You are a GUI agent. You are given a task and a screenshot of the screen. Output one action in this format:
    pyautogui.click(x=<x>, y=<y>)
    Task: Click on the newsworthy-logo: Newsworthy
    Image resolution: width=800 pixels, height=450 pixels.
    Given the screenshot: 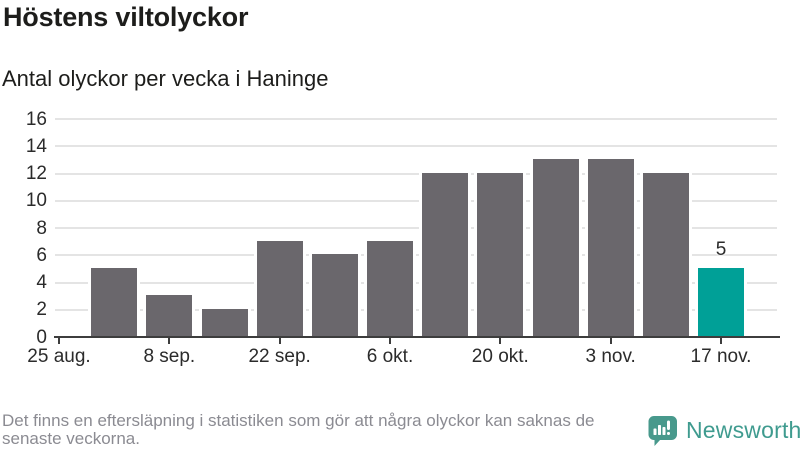 What is the action you would take?
    pyautogui.click(x=724, y=430)
    